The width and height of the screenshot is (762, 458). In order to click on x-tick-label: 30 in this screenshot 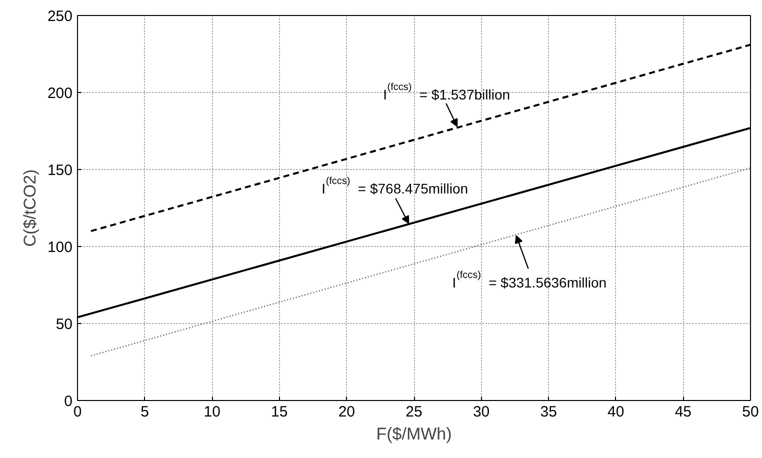, I will do `click(481, 412)`.